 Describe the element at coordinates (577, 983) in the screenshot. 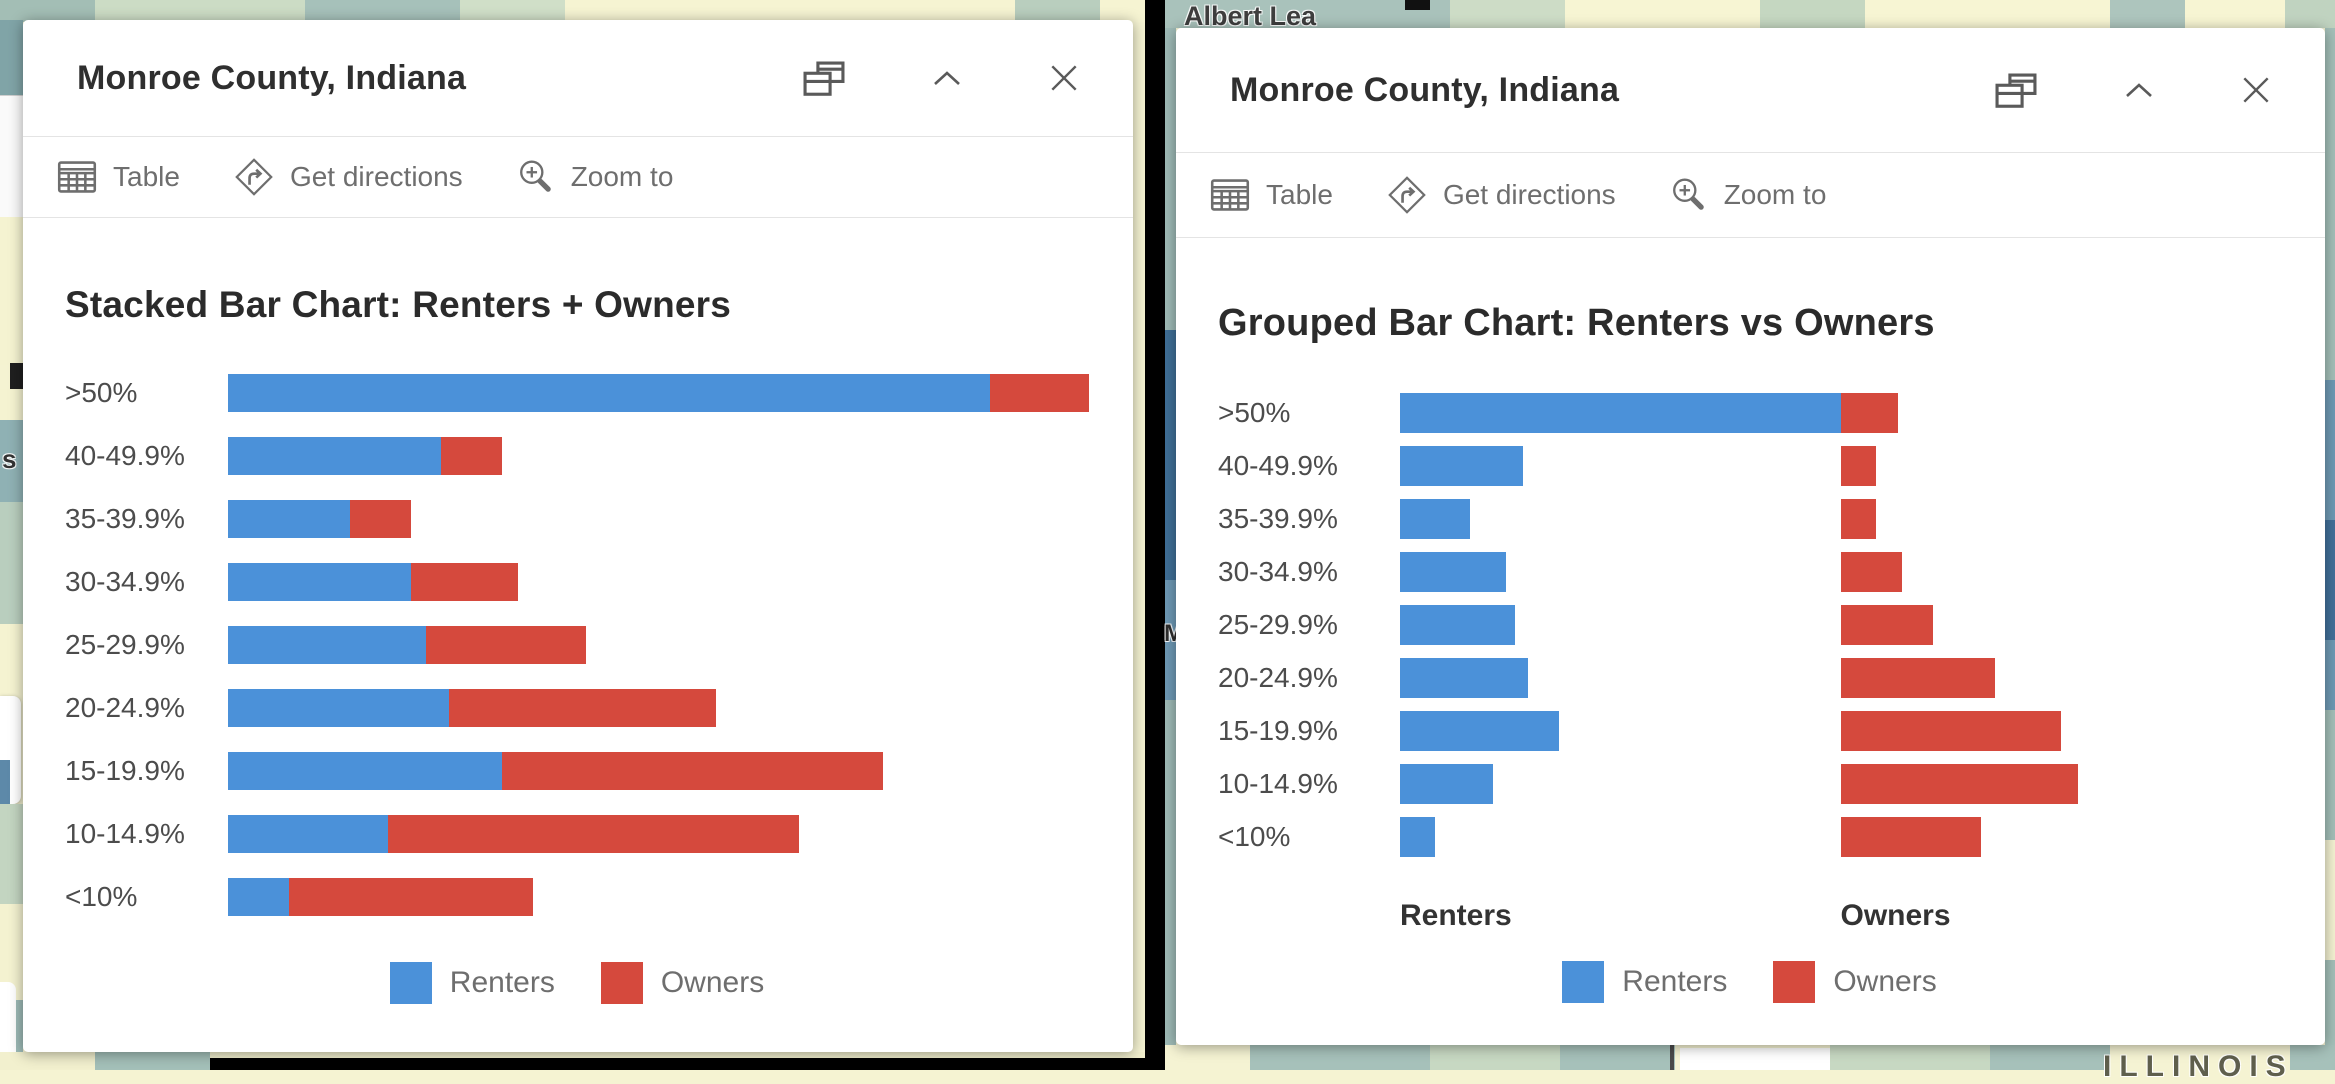

I see `chart-legend: Renters Owners` at that location.